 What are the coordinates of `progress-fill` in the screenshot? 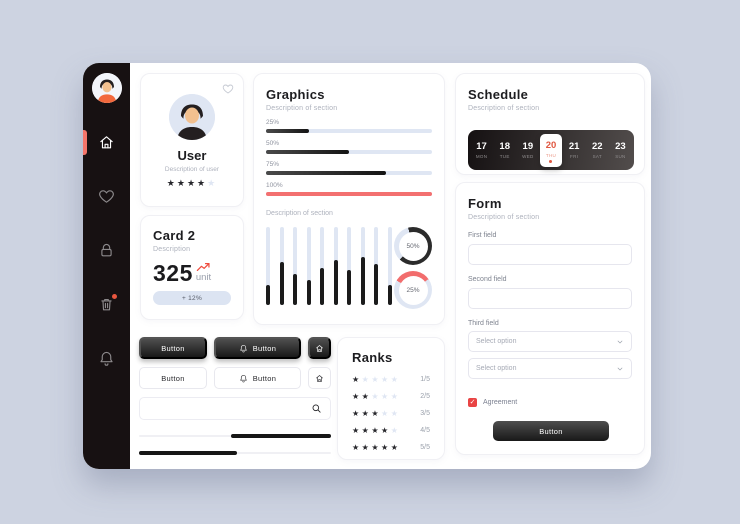 It's located at (349, 194).